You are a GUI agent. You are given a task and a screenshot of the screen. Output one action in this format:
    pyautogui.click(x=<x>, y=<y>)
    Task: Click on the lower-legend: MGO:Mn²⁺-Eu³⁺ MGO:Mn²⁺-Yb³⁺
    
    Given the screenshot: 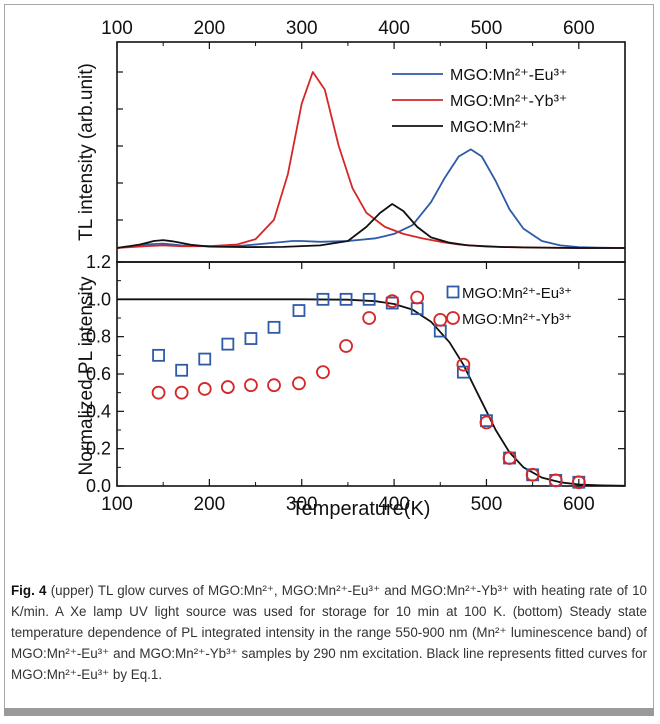 What is the action you would take?
    pyautogui.click(x=509, y=306)
    